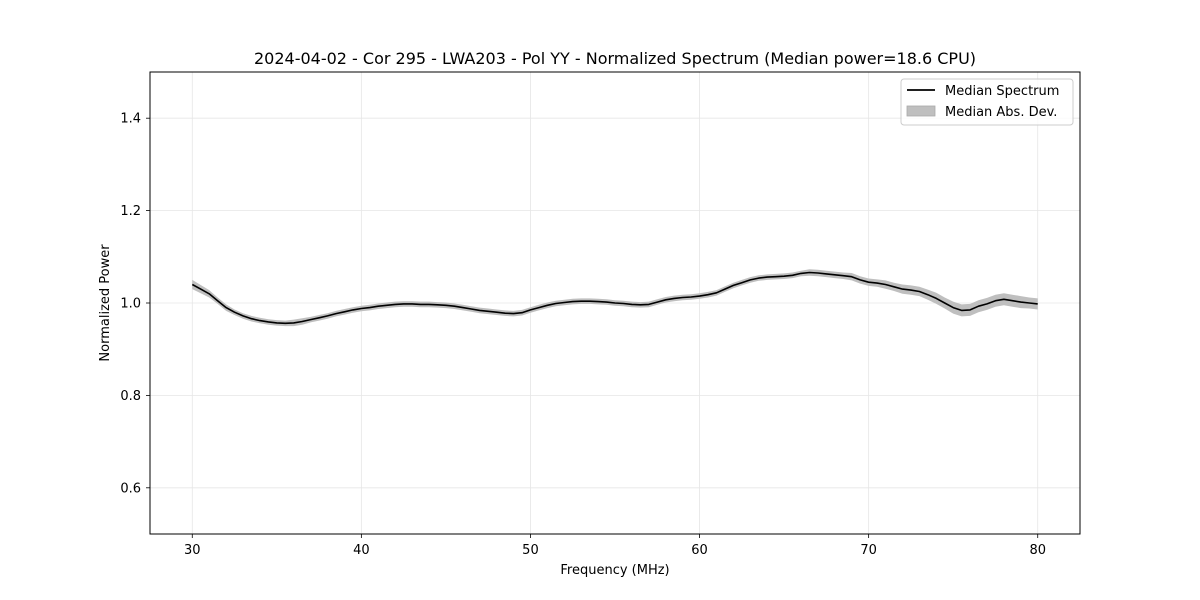 The width and height of the screenshot is (1200, 600). Describe the element at coordinates (1037, 550) in the screenshot. I see `x-tick-label: 80` at that location.